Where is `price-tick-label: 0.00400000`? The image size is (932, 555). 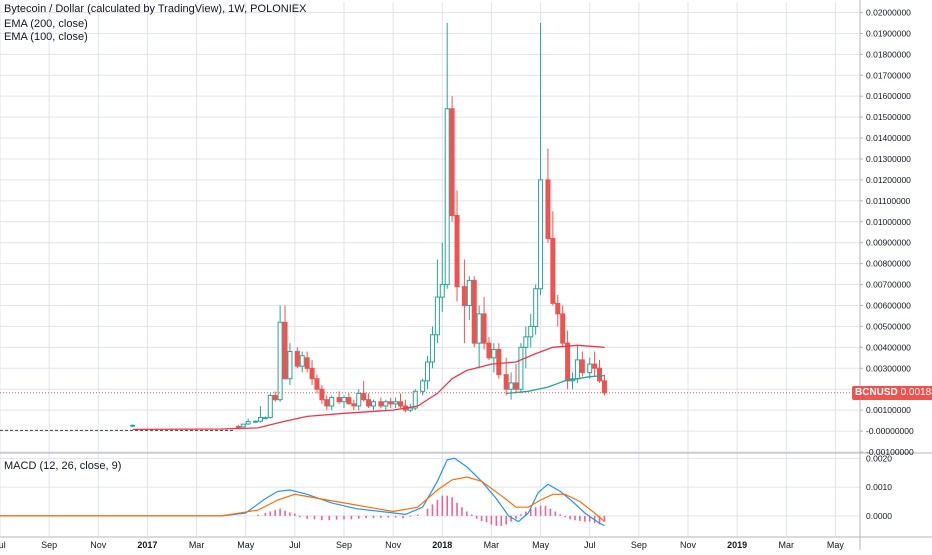 price-tick-label: 0.00400000 is located at coordinates (888, 347).